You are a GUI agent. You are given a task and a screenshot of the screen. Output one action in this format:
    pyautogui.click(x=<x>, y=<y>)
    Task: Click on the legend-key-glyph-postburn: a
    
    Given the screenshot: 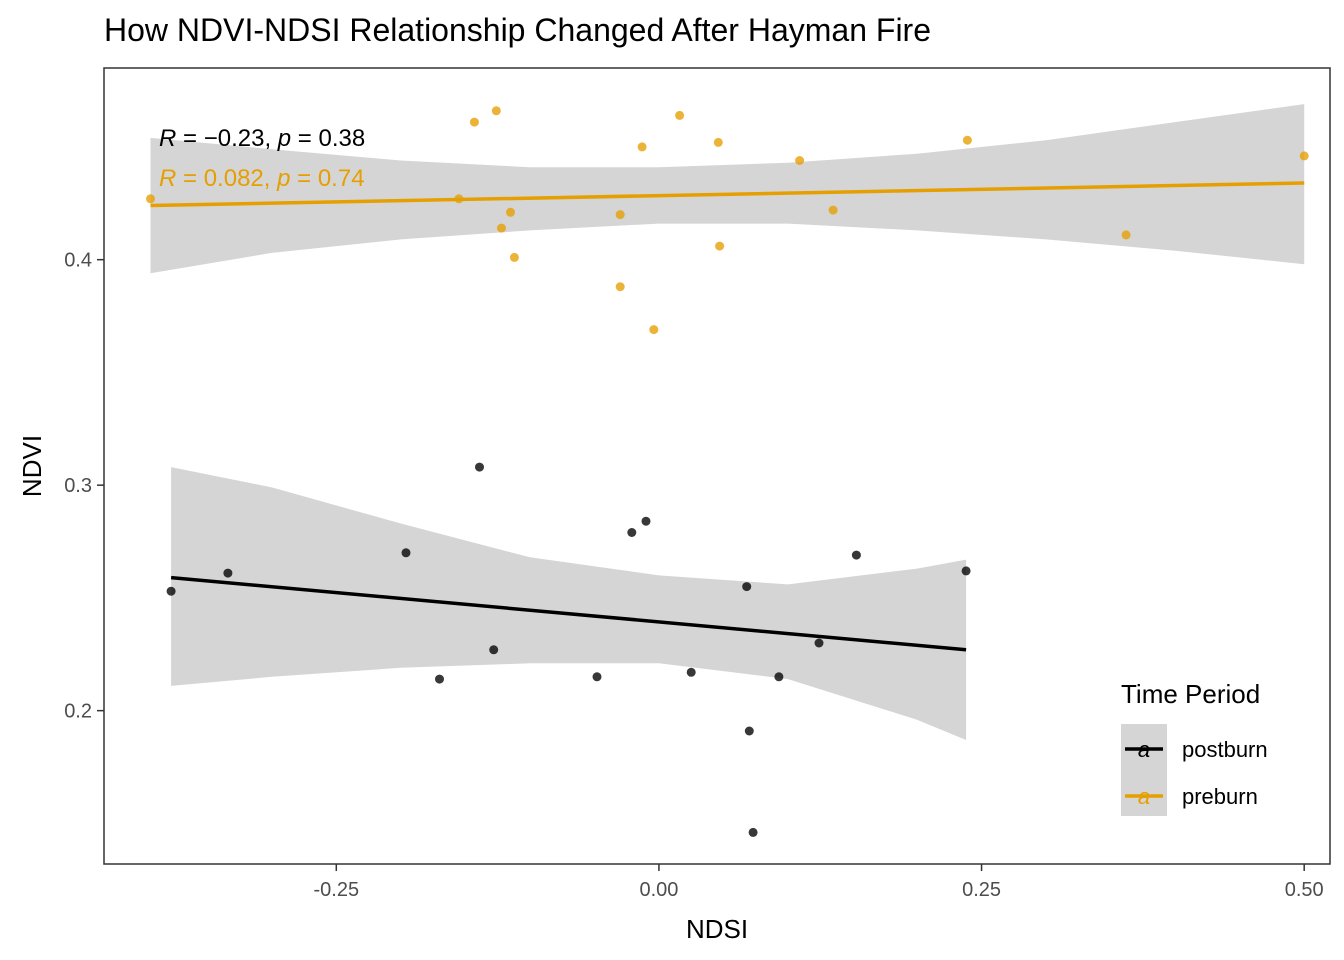 What is the action you would take?
    pyautogui.click(x=1144, y=749)
    